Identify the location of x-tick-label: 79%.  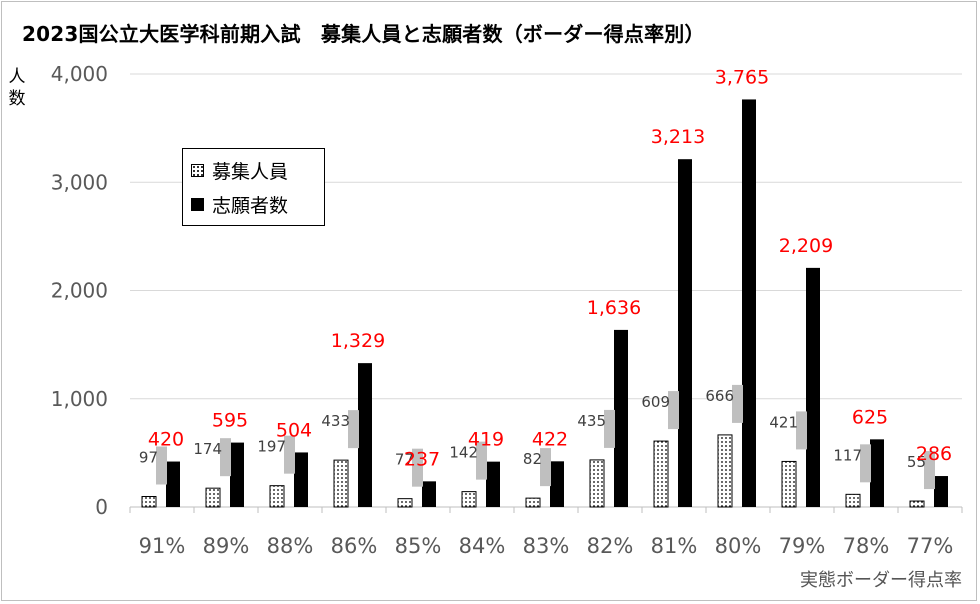
(802, 546).